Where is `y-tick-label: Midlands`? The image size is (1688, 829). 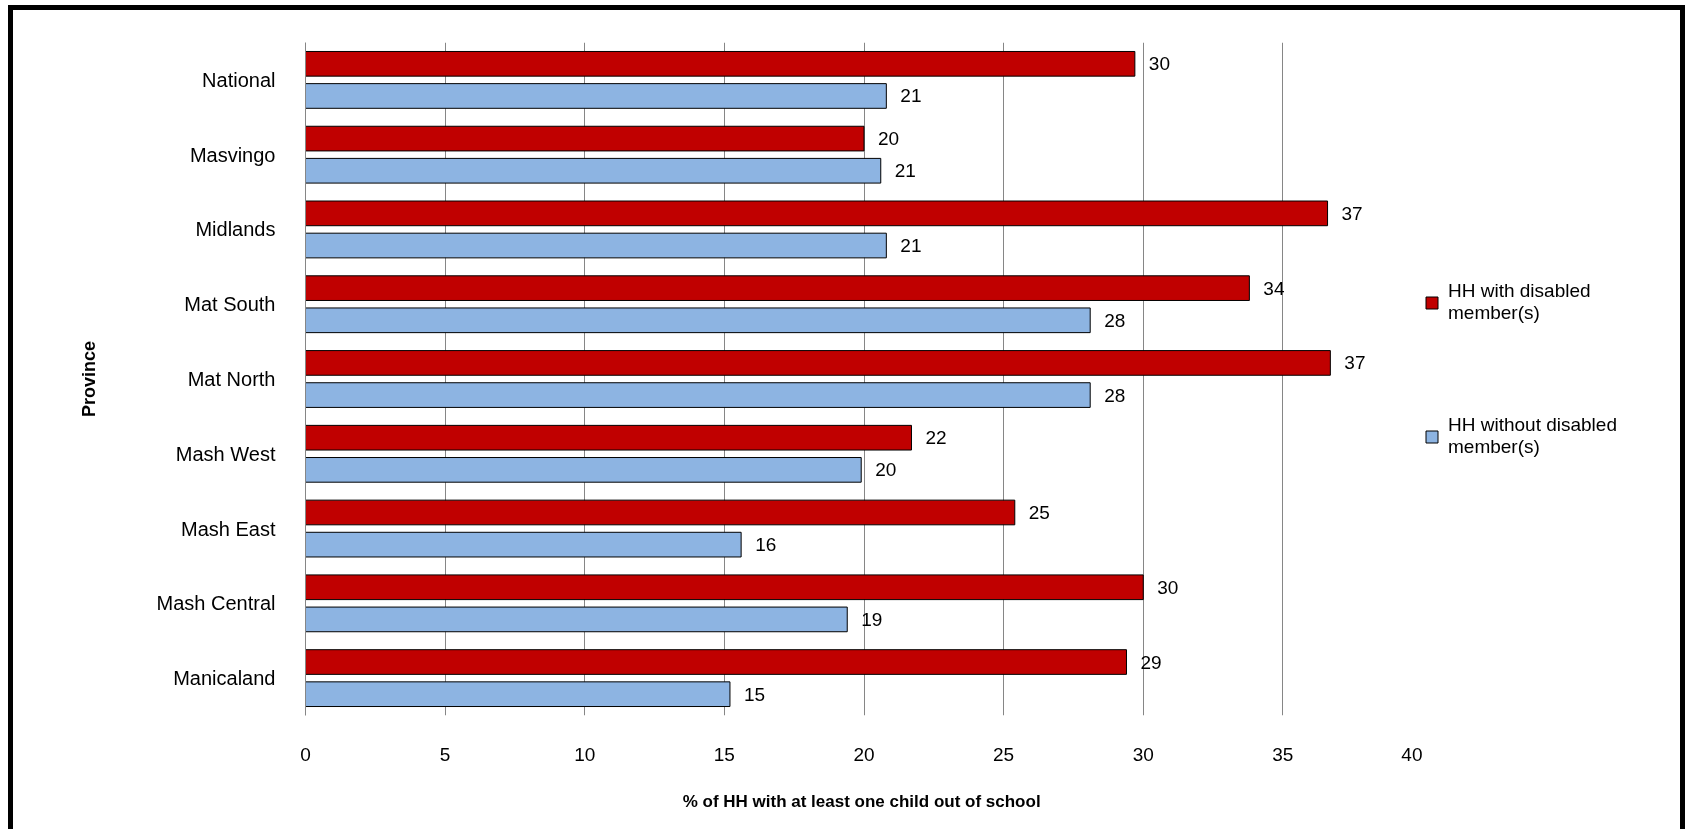 y-tick-label: Midlands is located at coordinates (235, 229).